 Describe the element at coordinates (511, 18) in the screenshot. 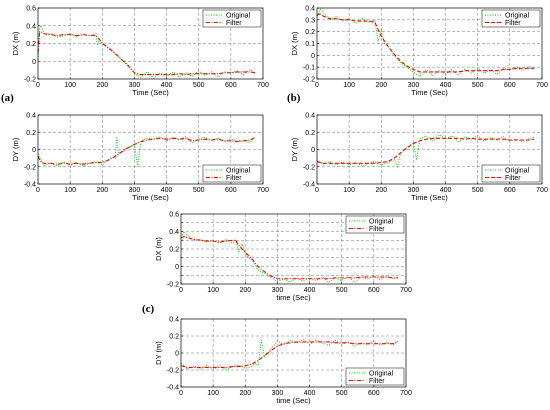

I see `legend-box` at that location.